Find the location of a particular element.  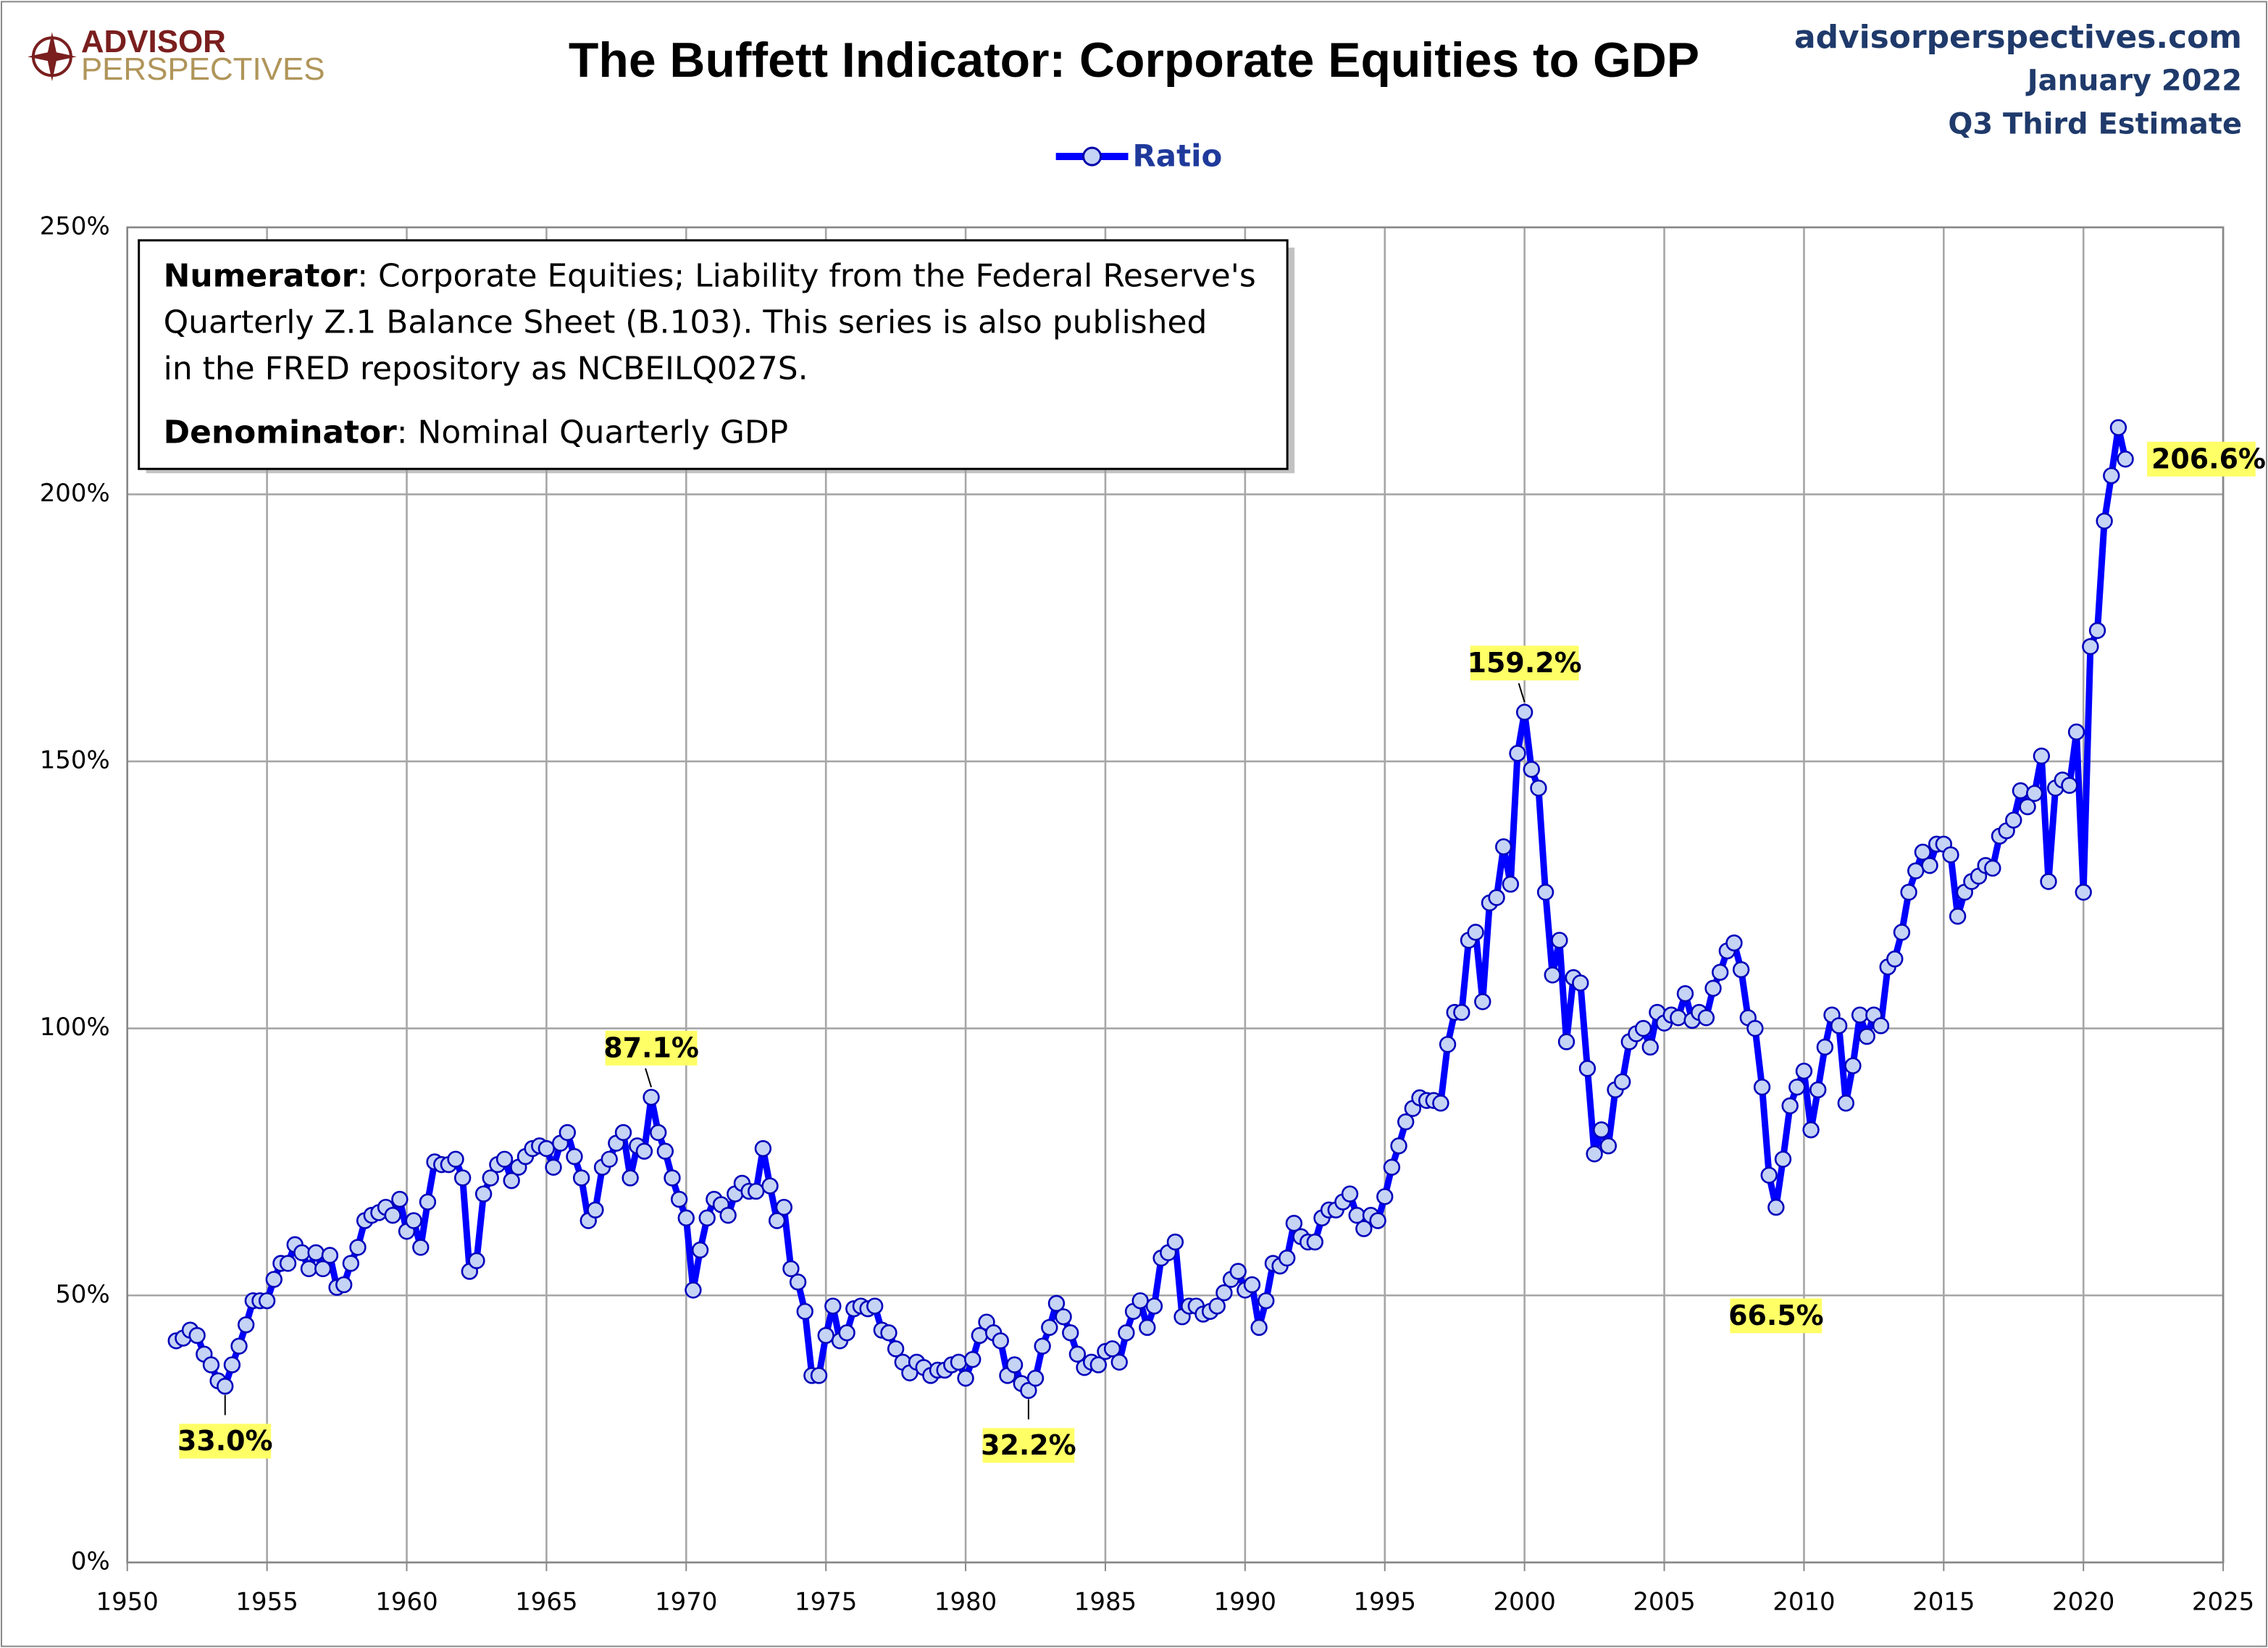

x-tick-label: 2020 is located at coordinates (2083, 1601).